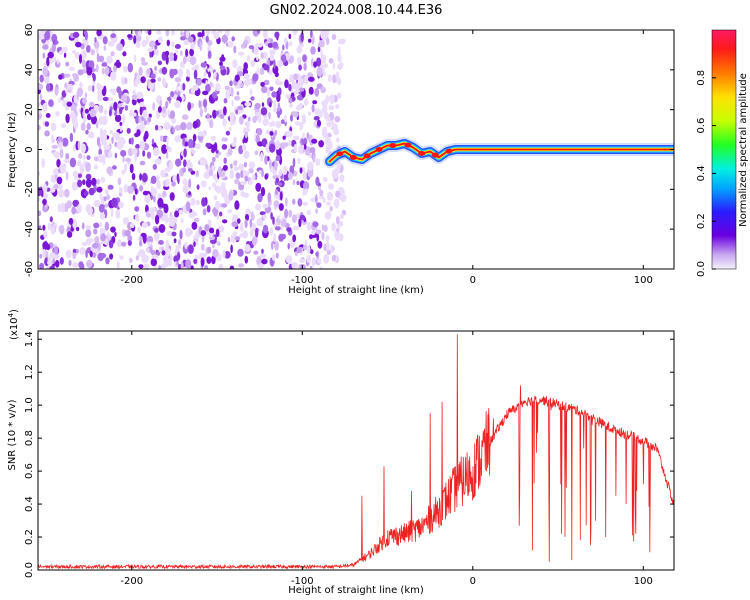 This screenshot has width=750, height=600. What do you see at coordinates (393, 145) in the screenshot?
I see `ridge-blob` at bounding box center [393, 145].